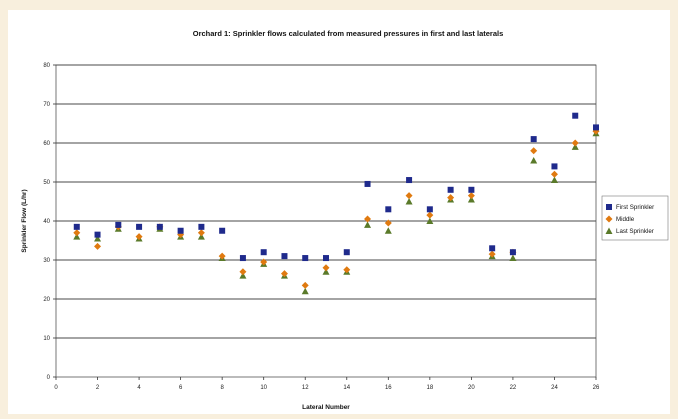  Describe the element at coordinates (49, 222) in the screenshot. I see `y-axis-ticks: 0 10 20 30 40 50 60 70 80` at that location.